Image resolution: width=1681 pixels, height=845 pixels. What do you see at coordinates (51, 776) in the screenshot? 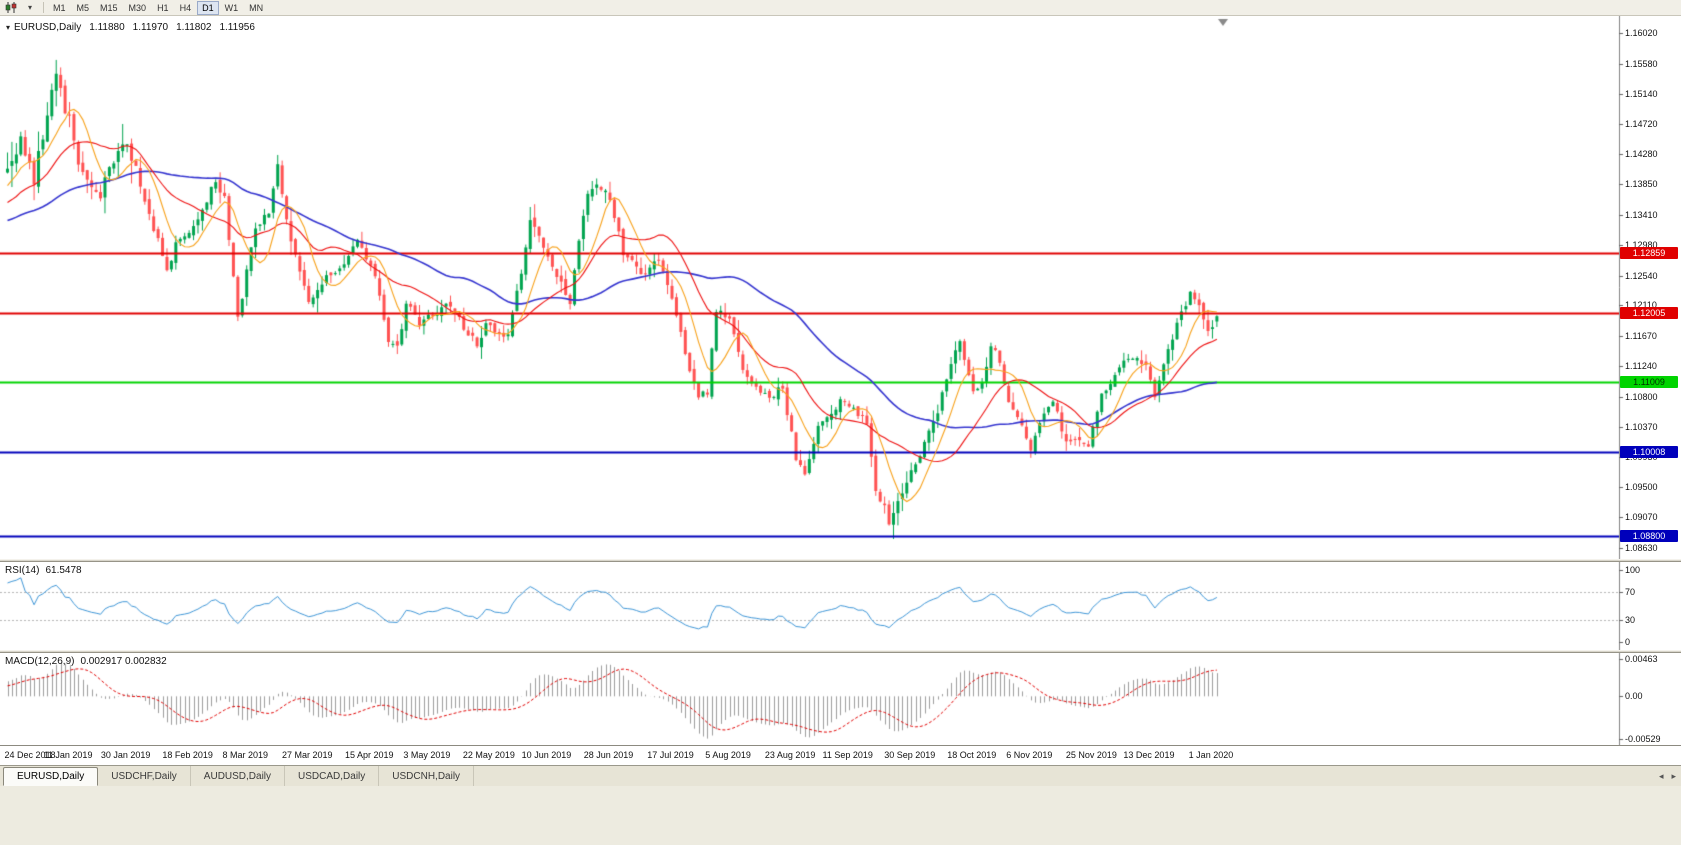
I see `tab-eurusd-daily: EURUSD,Daily` at bounding box center [51, 776].